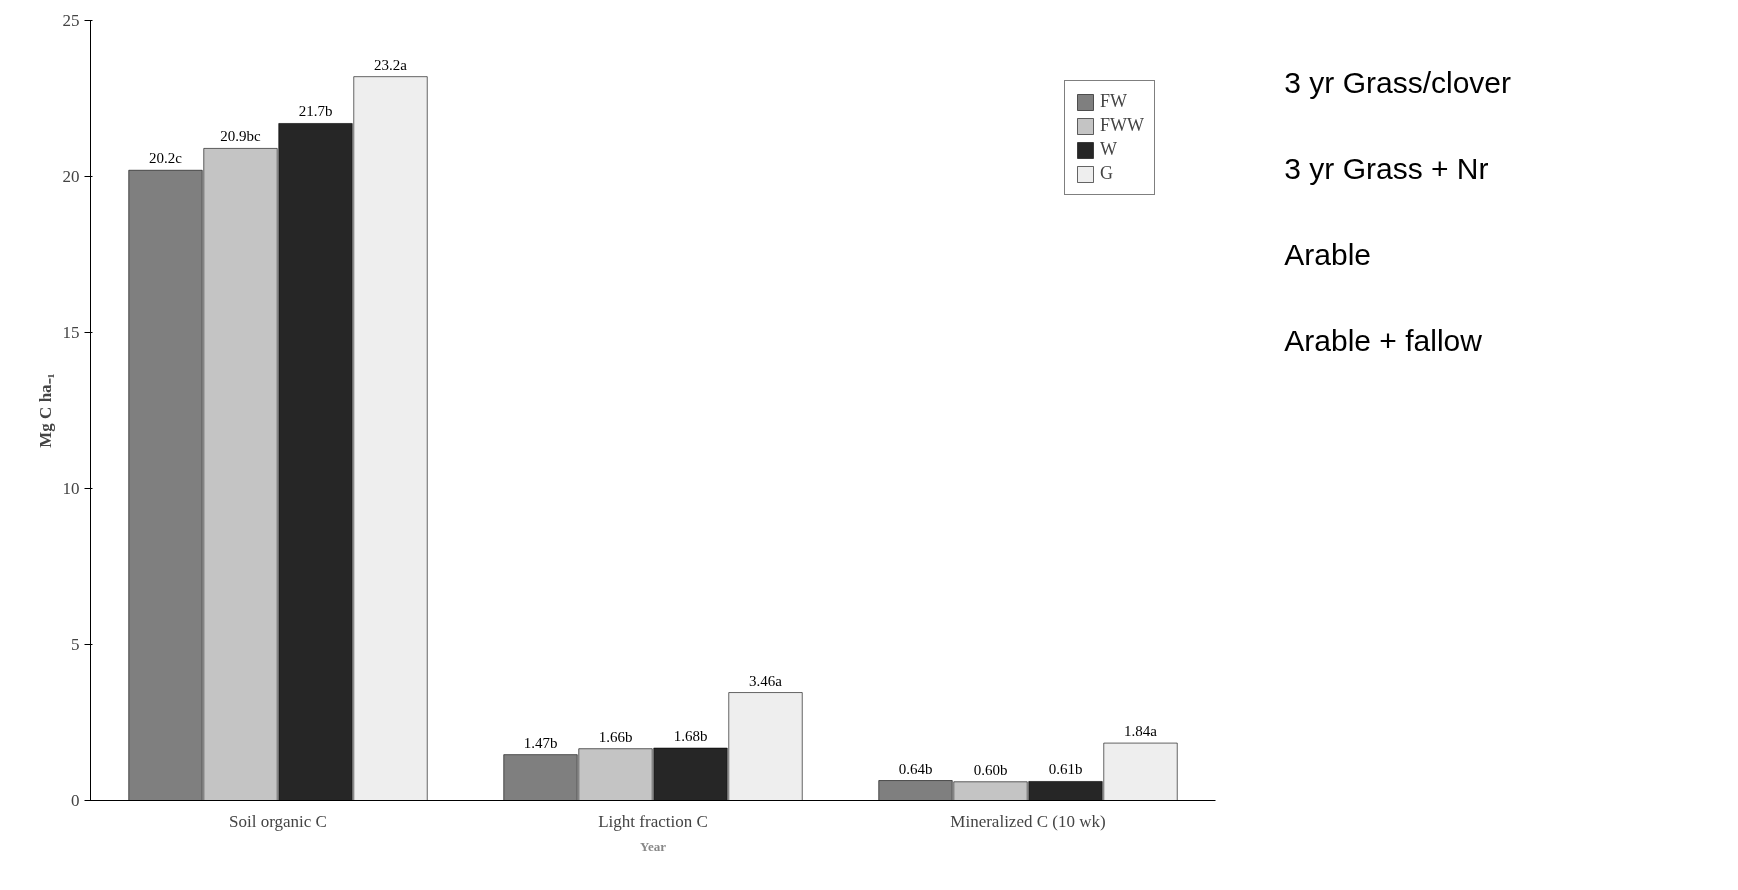 This screenshot has width=1738, height=890. I want to click on data-label: 21.7b, so click(315, 111).